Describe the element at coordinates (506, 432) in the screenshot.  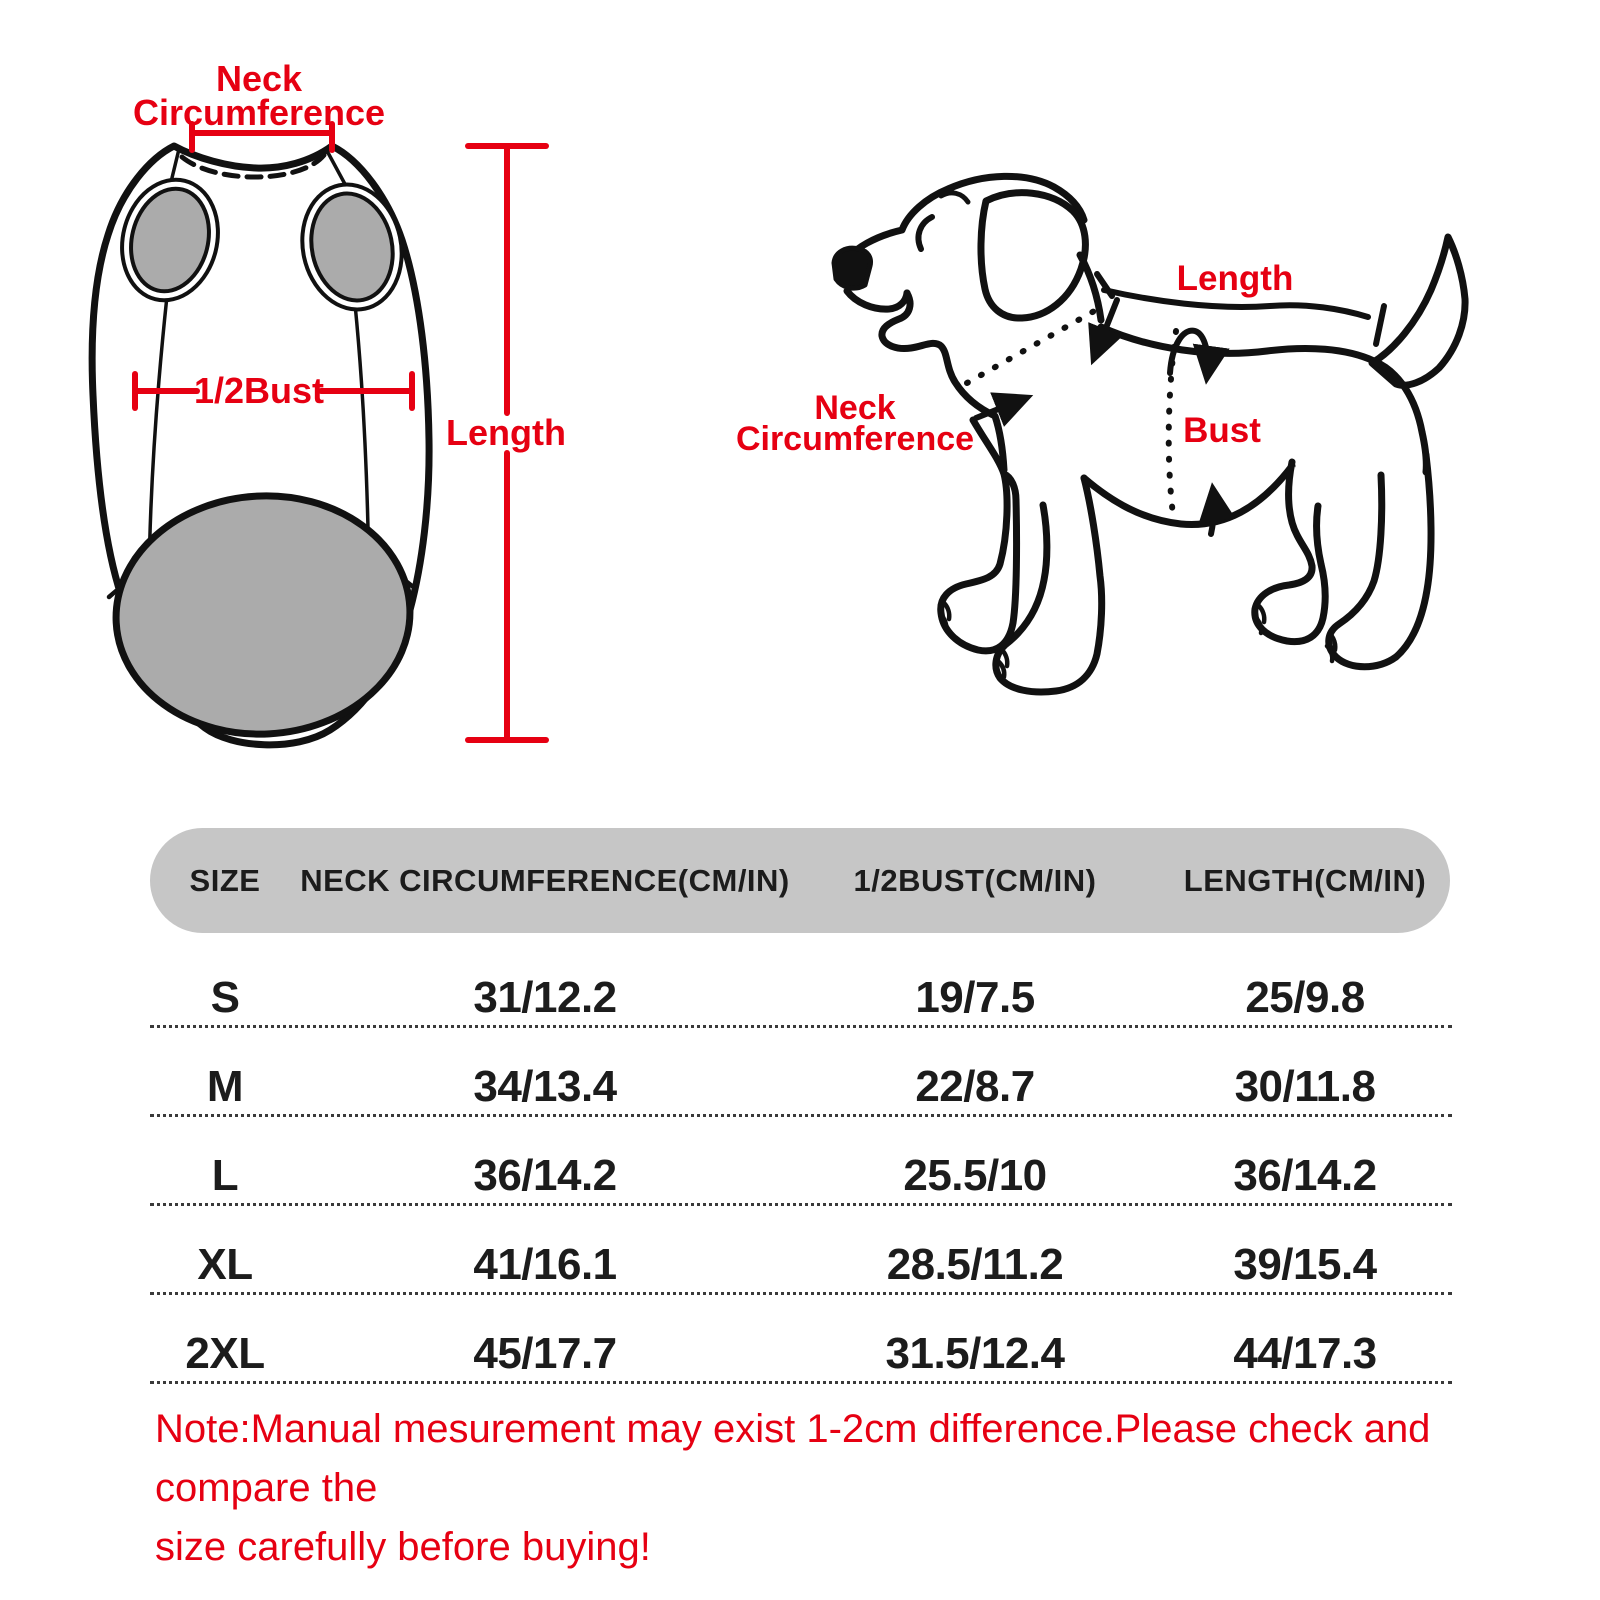
I see `garment-length-label: Length` at that location.